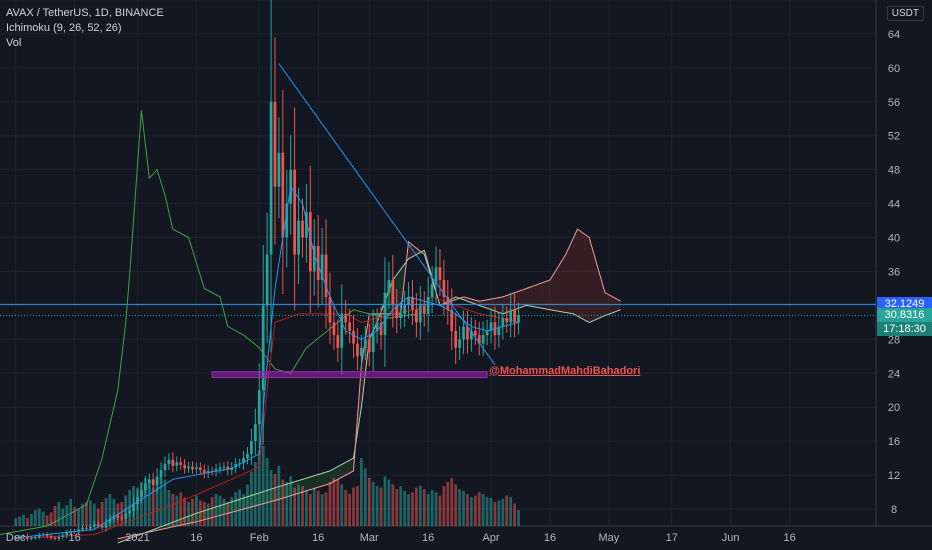  What do you see at coordinates (64, 28) in the screenshot?
I see `ichimoku-indicator-label: Ichimoku (9, 26, 52, 26)` at bounding box center [64, 28].